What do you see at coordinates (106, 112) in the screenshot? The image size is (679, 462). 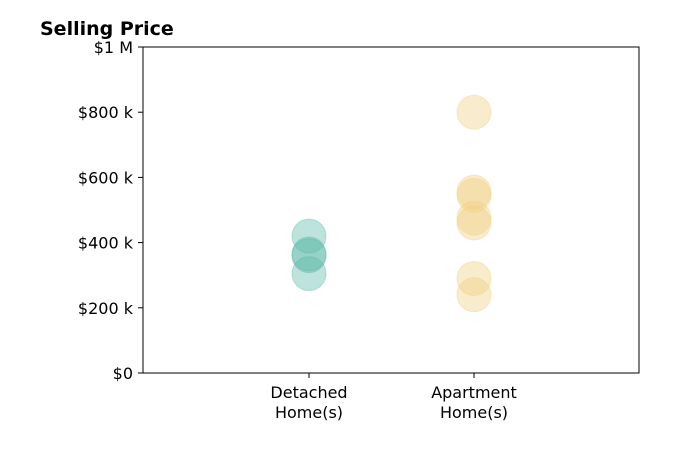 I see `y-tick-label: $800 k` at bounding box center [106, 112].